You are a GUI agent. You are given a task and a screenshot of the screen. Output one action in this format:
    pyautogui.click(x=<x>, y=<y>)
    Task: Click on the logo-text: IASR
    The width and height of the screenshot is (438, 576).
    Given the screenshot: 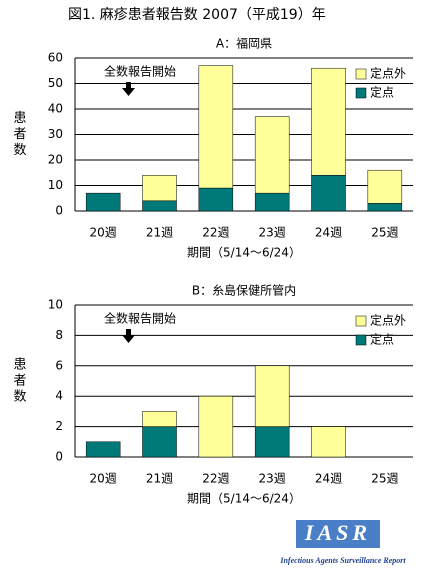 What is the action you would take?
    pyautogui.click(x=337, y=532)
    